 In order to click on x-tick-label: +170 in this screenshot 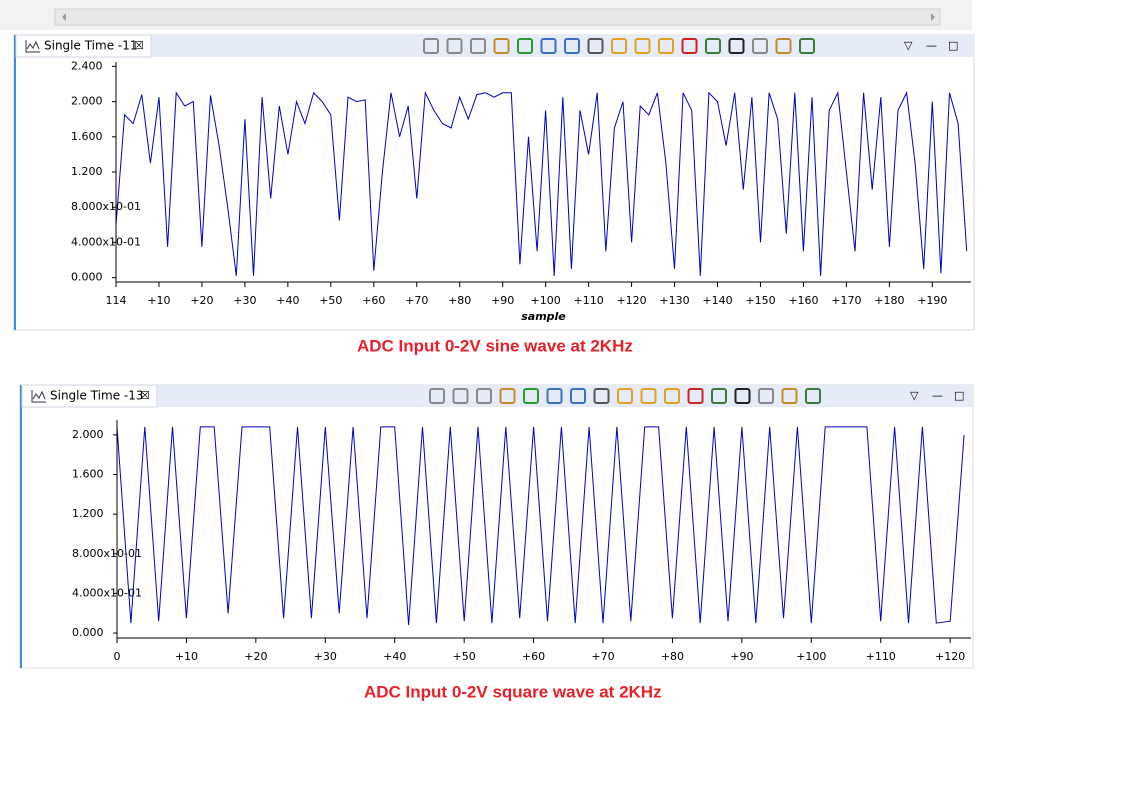, I will do `click(846, 300)`.